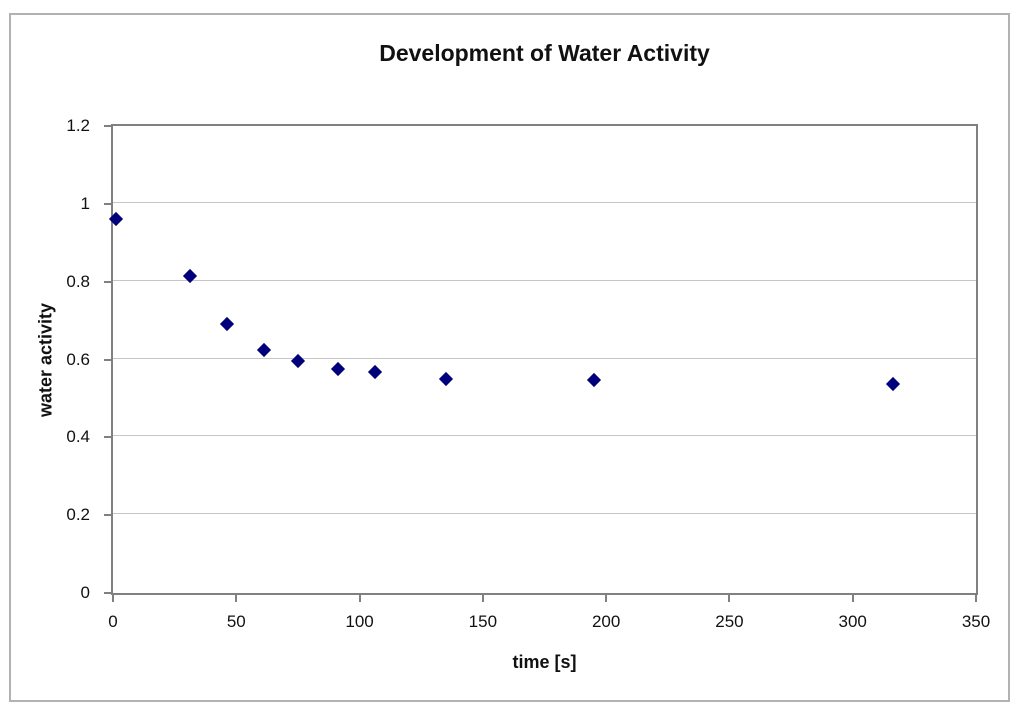  I want to click on y-tick-label: 0.8, so click(78, 281).